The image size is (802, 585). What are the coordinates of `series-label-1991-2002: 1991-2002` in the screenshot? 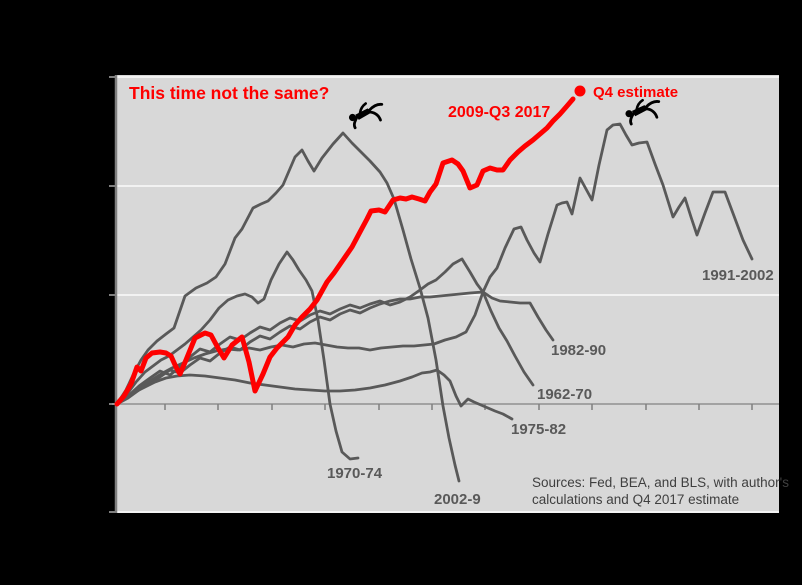 It's located at (738, 275).